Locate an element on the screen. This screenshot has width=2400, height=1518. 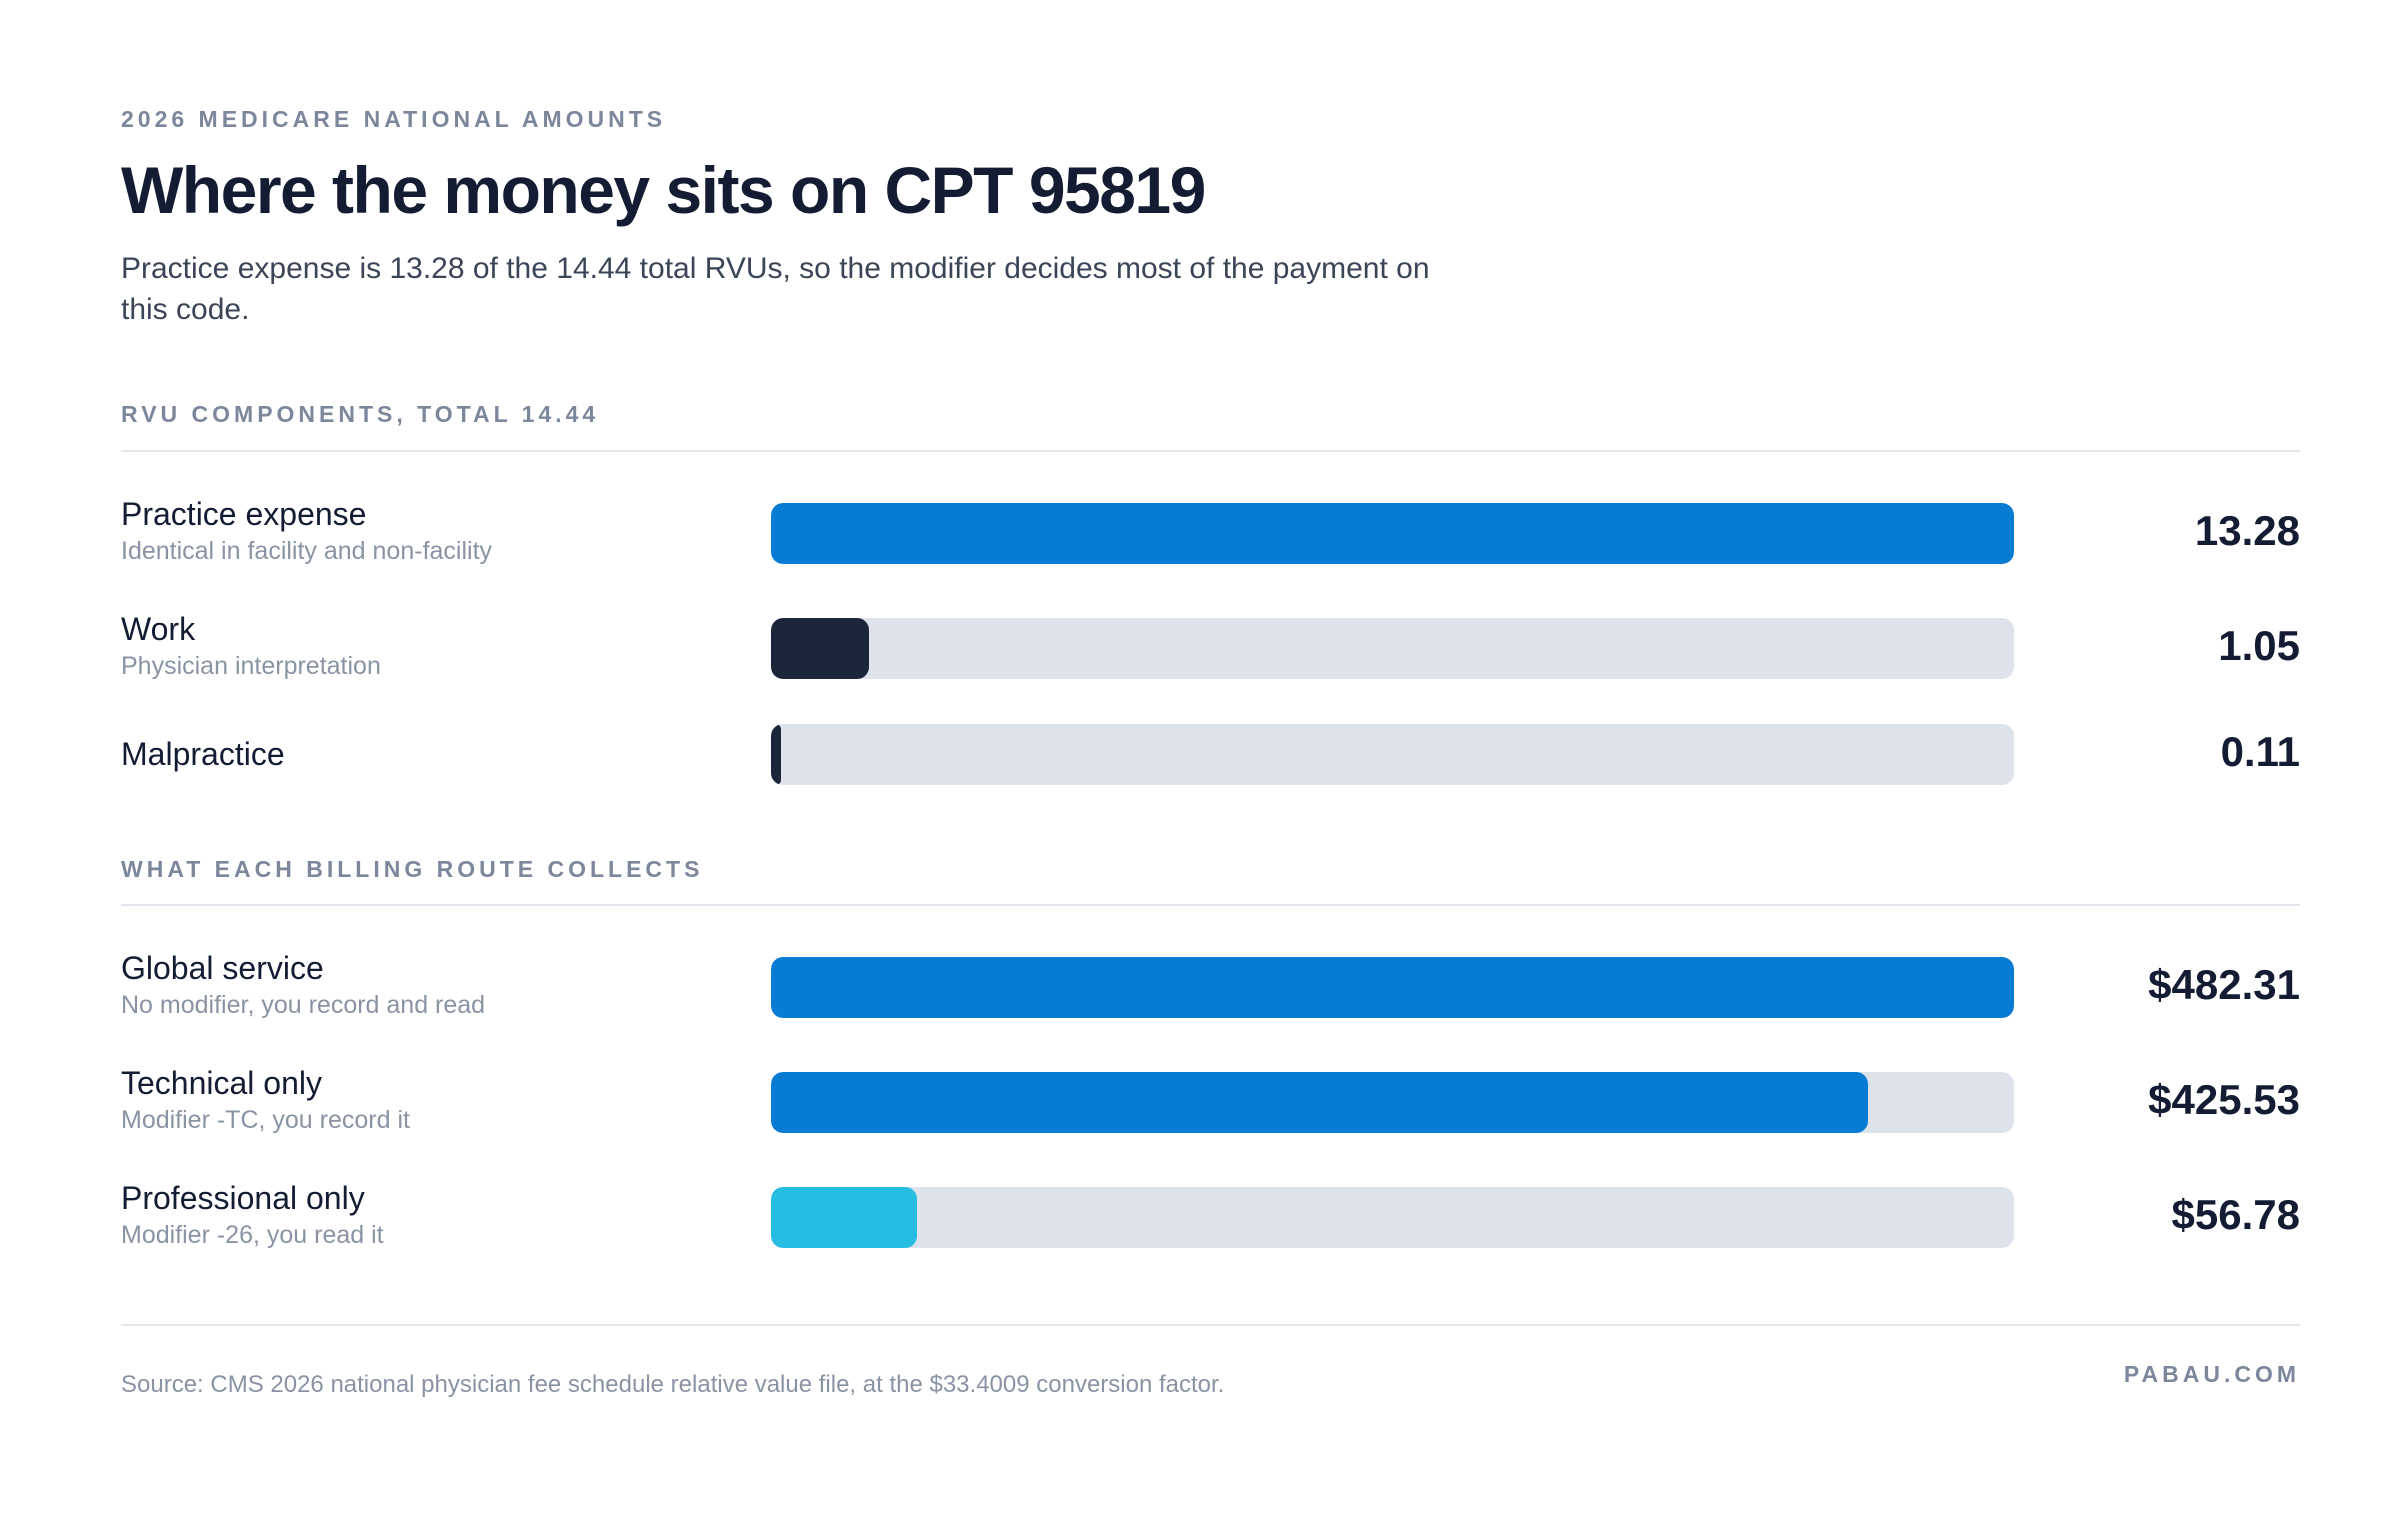
bar-value-label: $56.78 is located at coordinates (2235, 1214).